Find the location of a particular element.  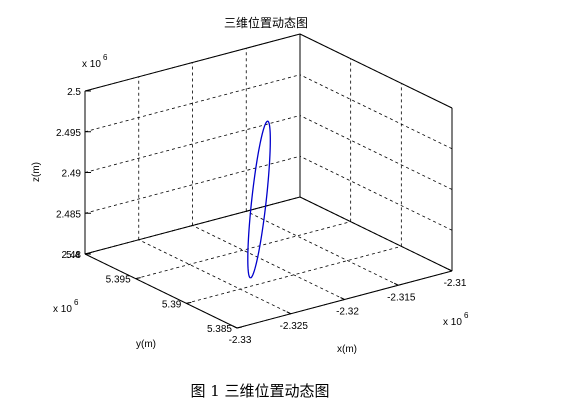

chart-title: 三维位置动态图 is located at coordinates (266, 22).